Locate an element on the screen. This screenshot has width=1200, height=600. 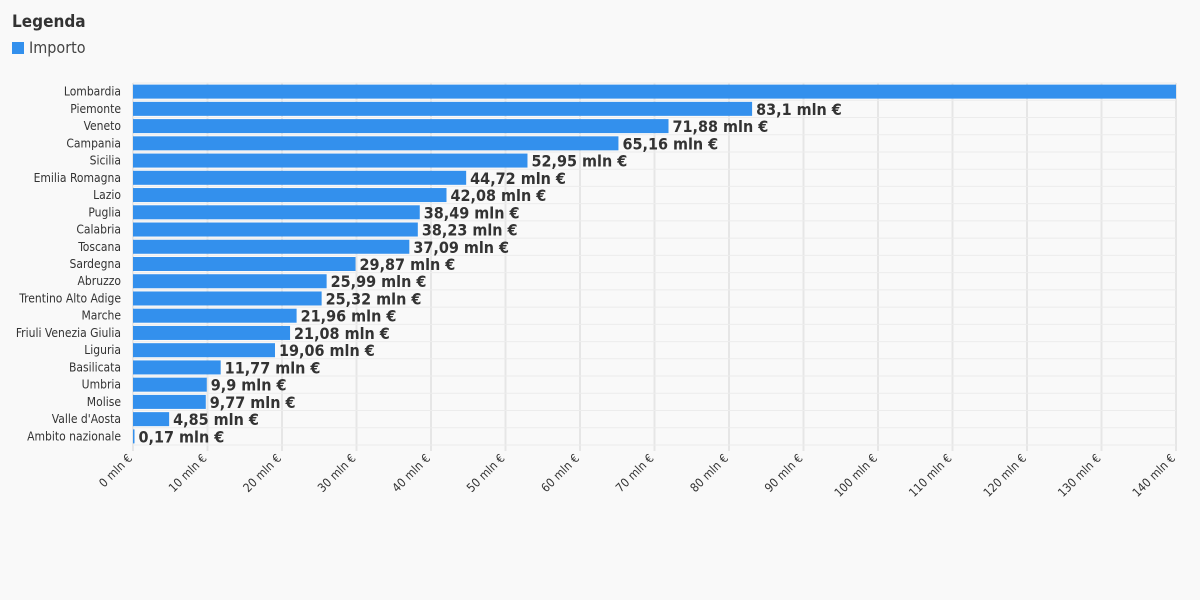
legend-item-importo: Importo is located at coordinates (49, 47).